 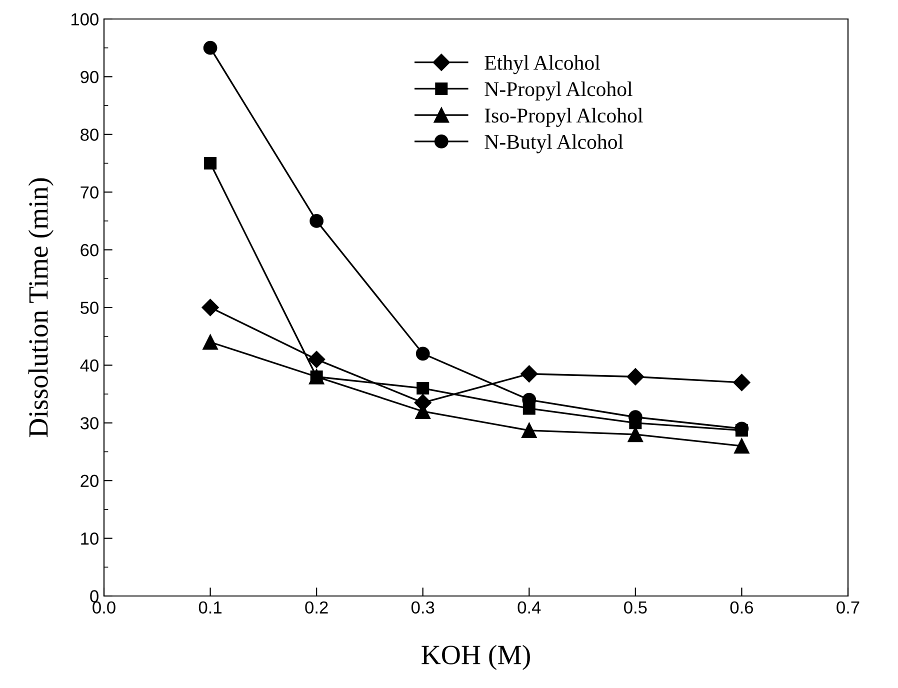 I want to click on y-tick-label: 20, so click(x=89, y=481).